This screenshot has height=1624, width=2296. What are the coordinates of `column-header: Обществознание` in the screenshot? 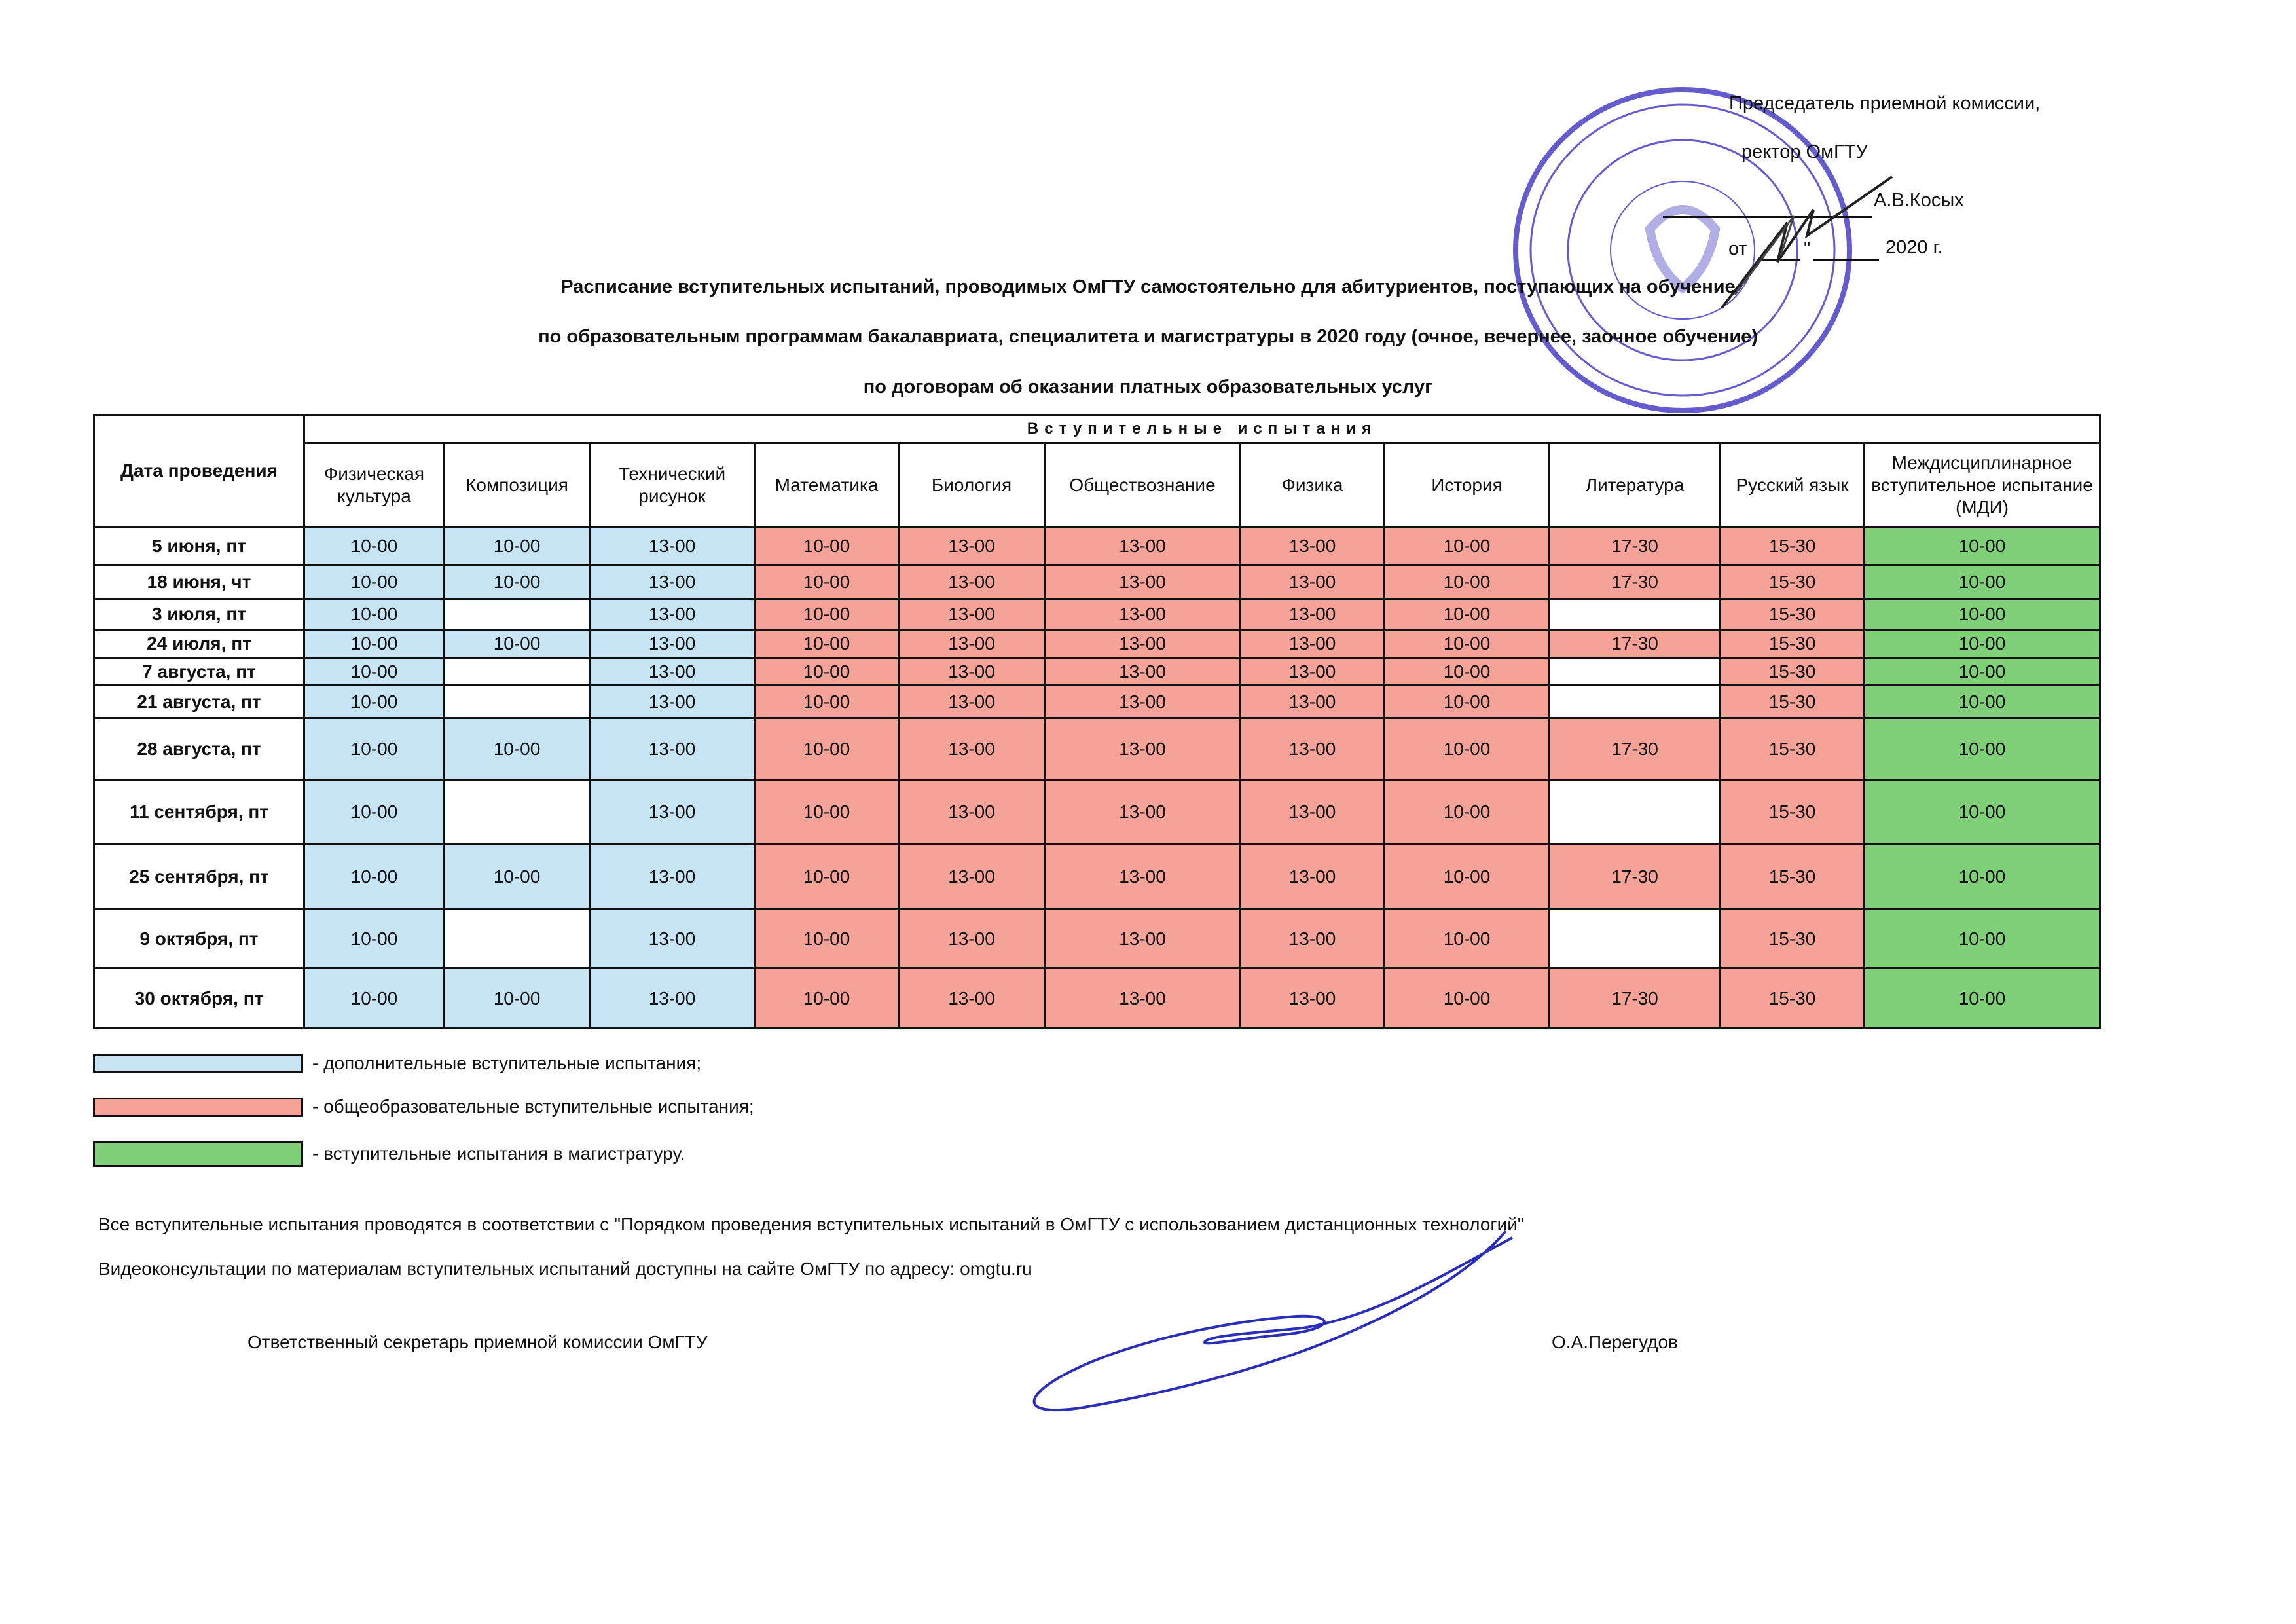 It's located at (1142, 485).